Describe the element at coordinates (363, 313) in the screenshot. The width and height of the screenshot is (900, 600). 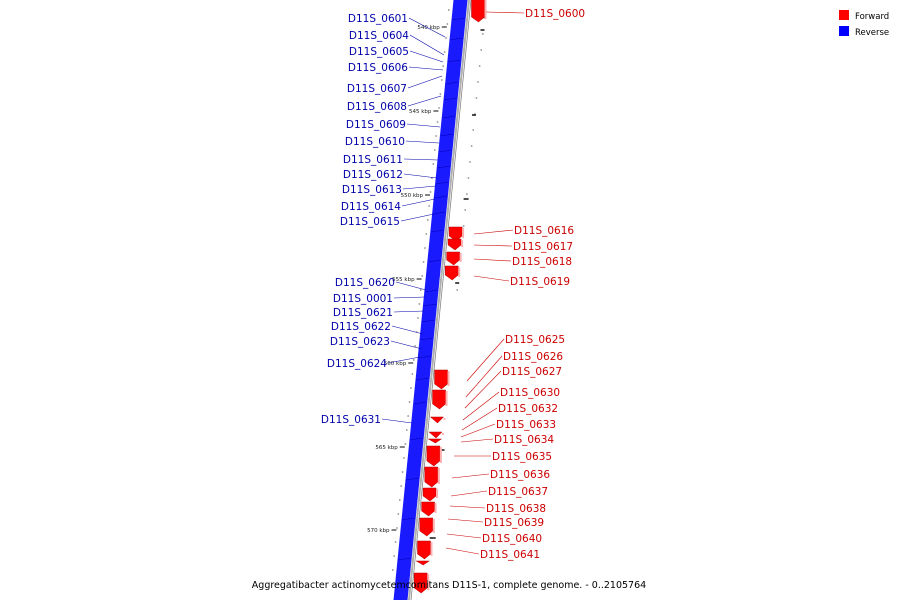
I see `reverse-gene-label: D11S_0621` at that location.